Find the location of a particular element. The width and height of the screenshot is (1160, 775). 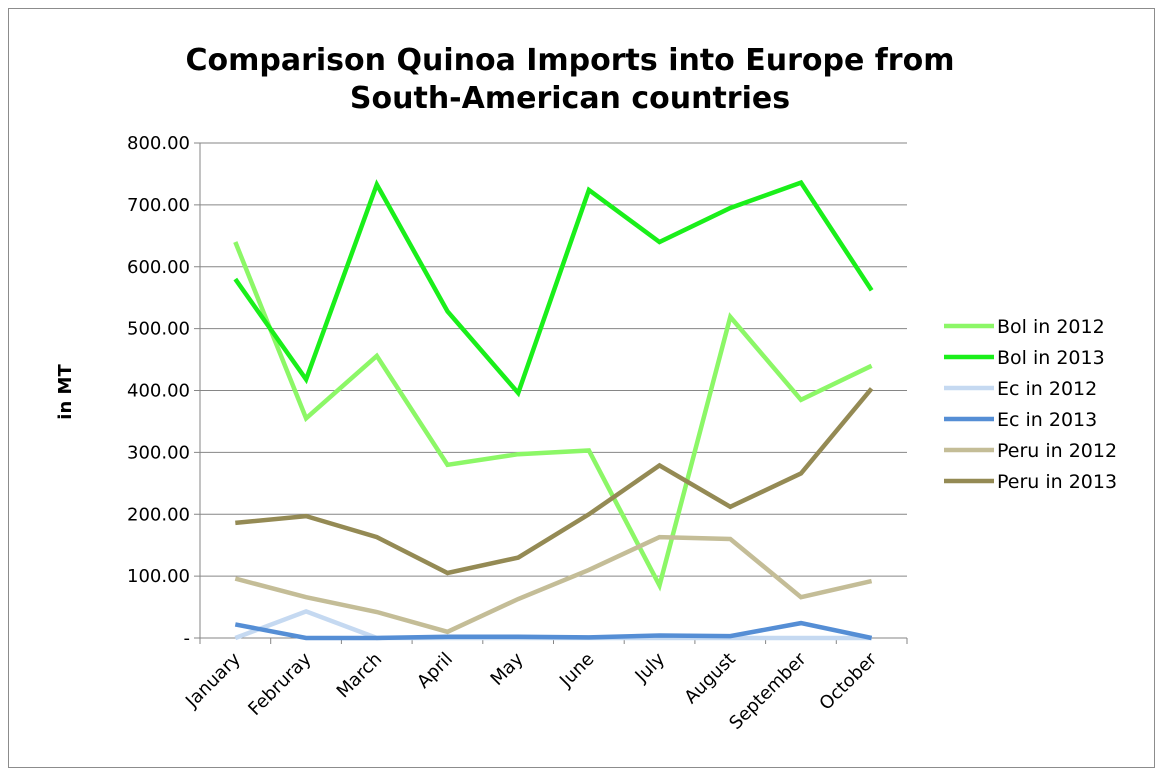

y-tick-label: 600.00 is located at coordinates (158, 267).